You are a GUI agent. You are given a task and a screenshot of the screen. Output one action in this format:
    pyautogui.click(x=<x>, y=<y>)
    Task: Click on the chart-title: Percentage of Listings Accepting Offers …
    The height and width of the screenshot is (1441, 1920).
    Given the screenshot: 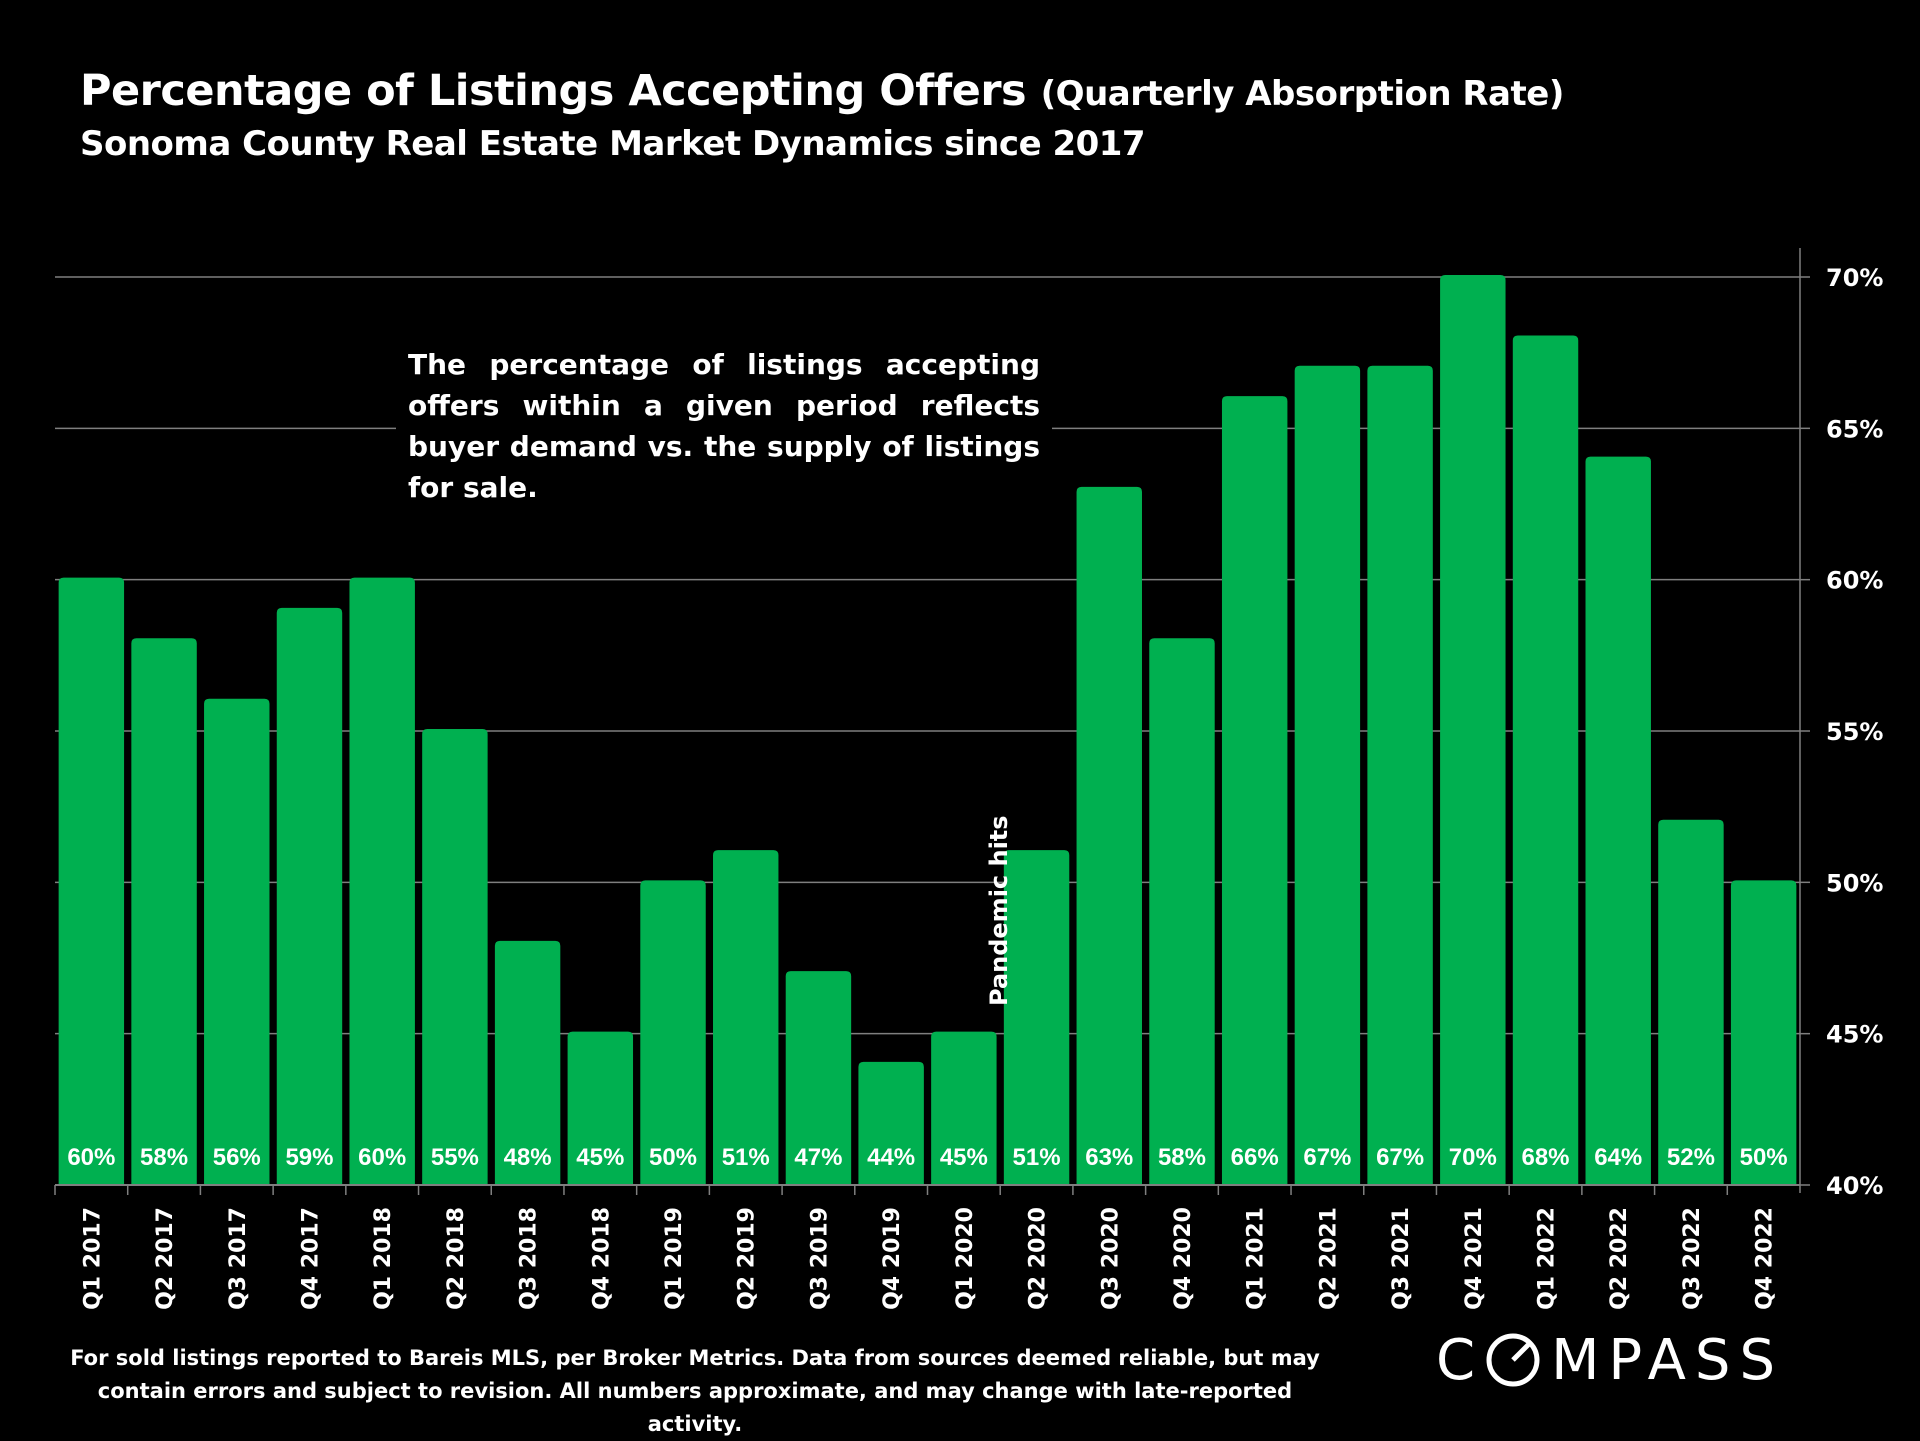 What is the action you would take?
    pyautogui.click(x=822, y=91)
    